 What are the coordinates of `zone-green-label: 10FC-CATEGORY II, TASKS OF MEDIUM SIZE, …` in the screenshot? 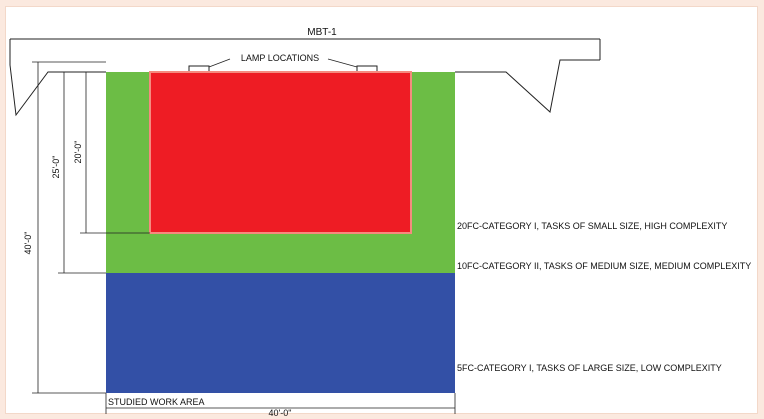 It's located at (604, 266).